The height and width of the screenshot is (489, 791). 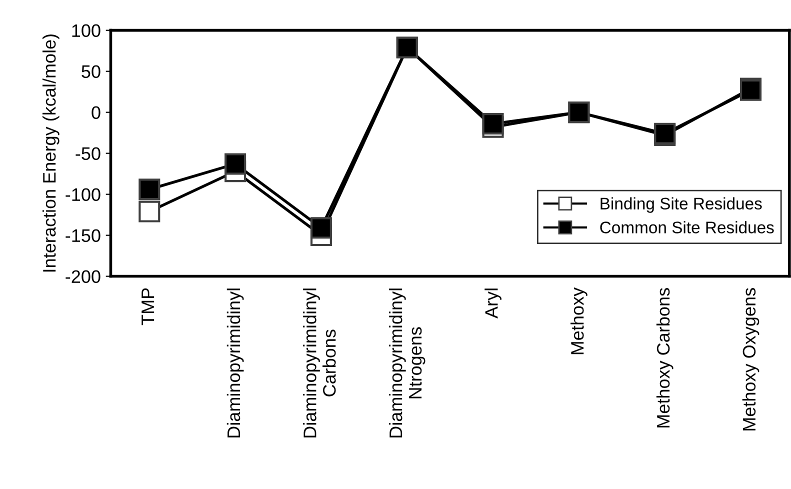 I want to click on legend-label: Binding Site Residues, so click(x=681, y=205).